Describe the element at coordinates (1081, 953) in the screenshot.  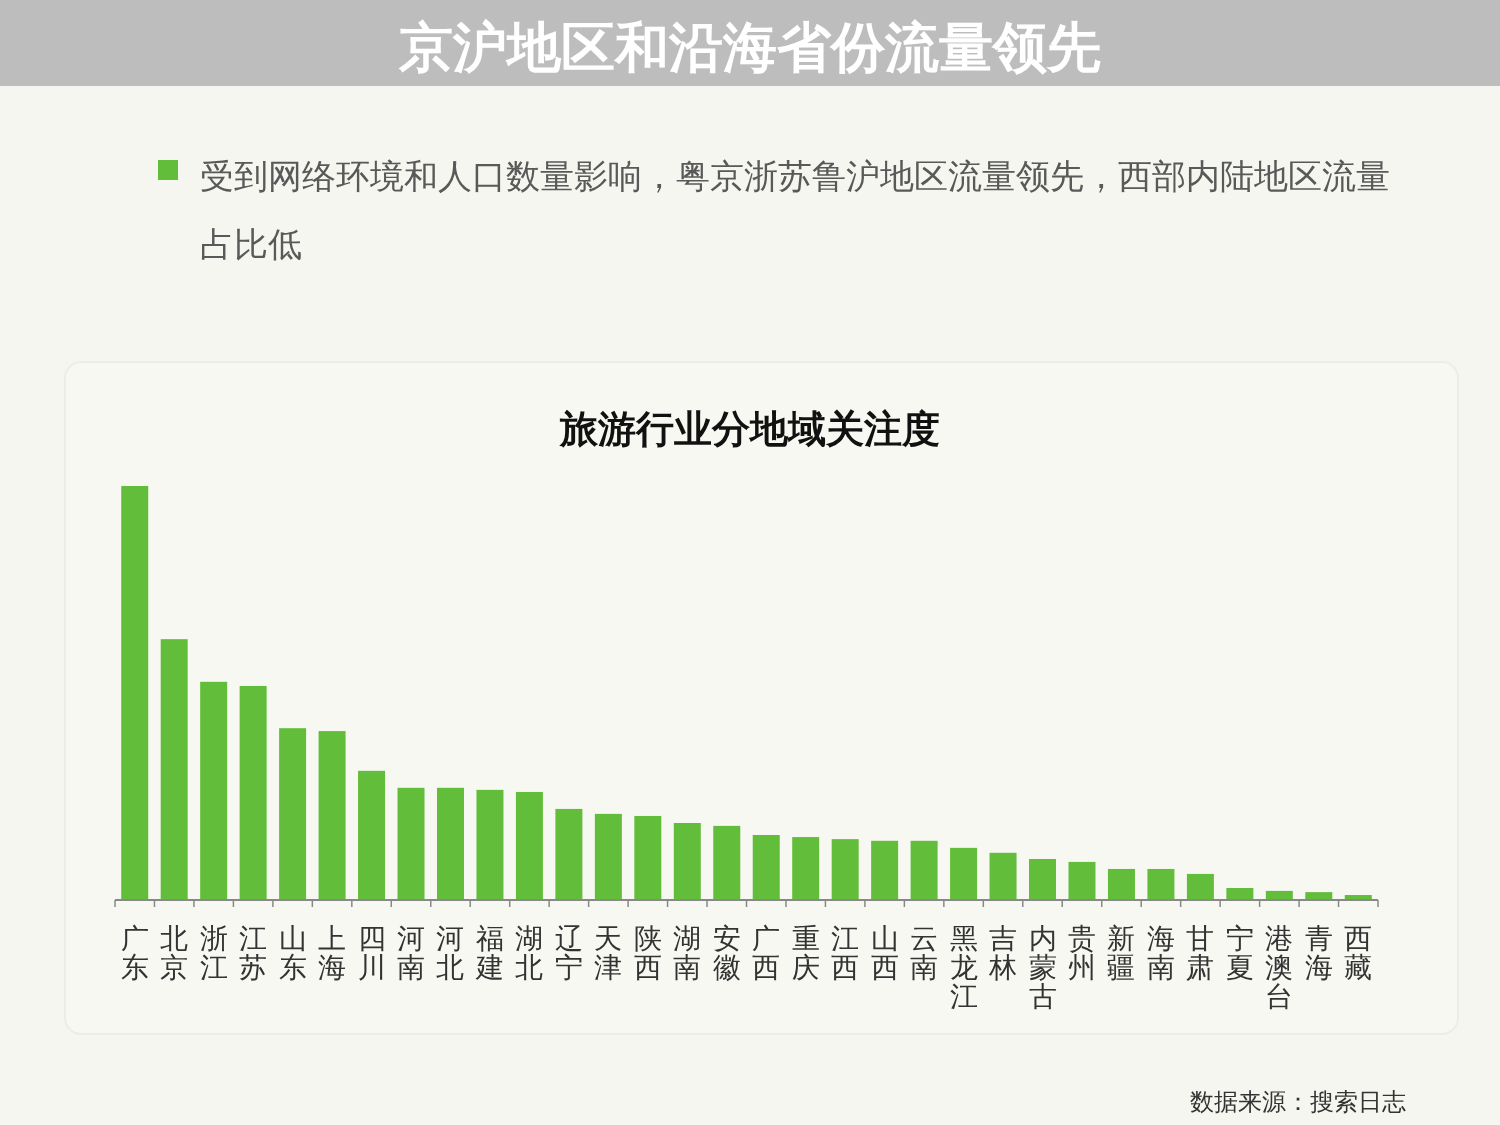
I see `x-tick-label: 贵州` at that location.